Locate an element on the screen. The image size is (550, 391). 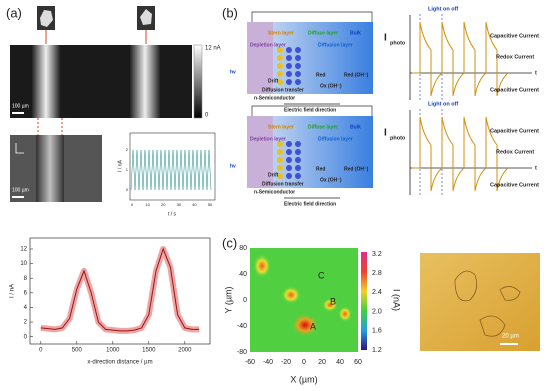
x-tick-label: 20 is located at coordinates (322, 362).